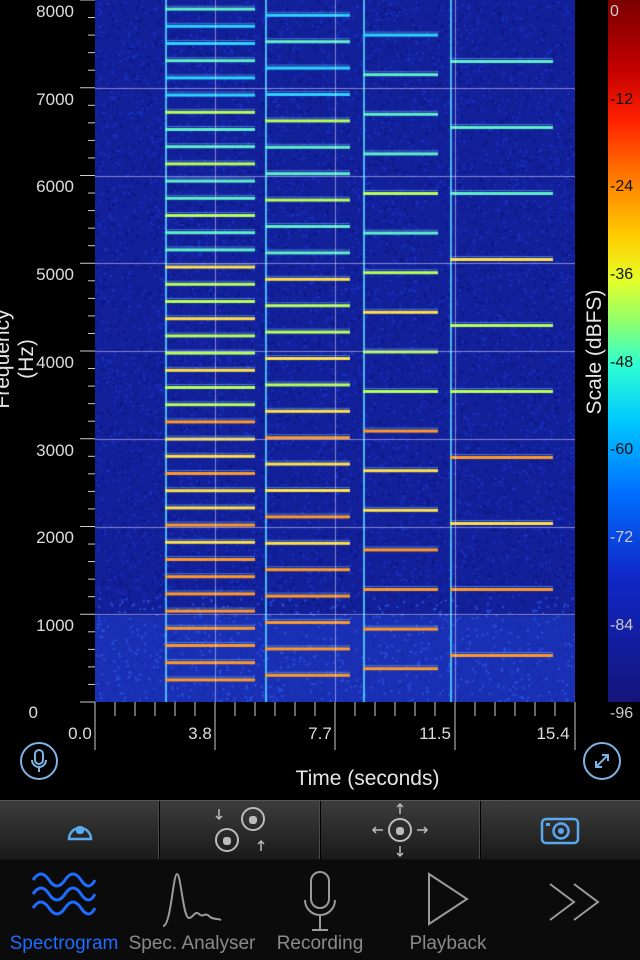  What do you see at coordinates (367, 779) in the screenshot?
I see `x-axis-title: Time (seconds)` at bounding box center [367, 779].